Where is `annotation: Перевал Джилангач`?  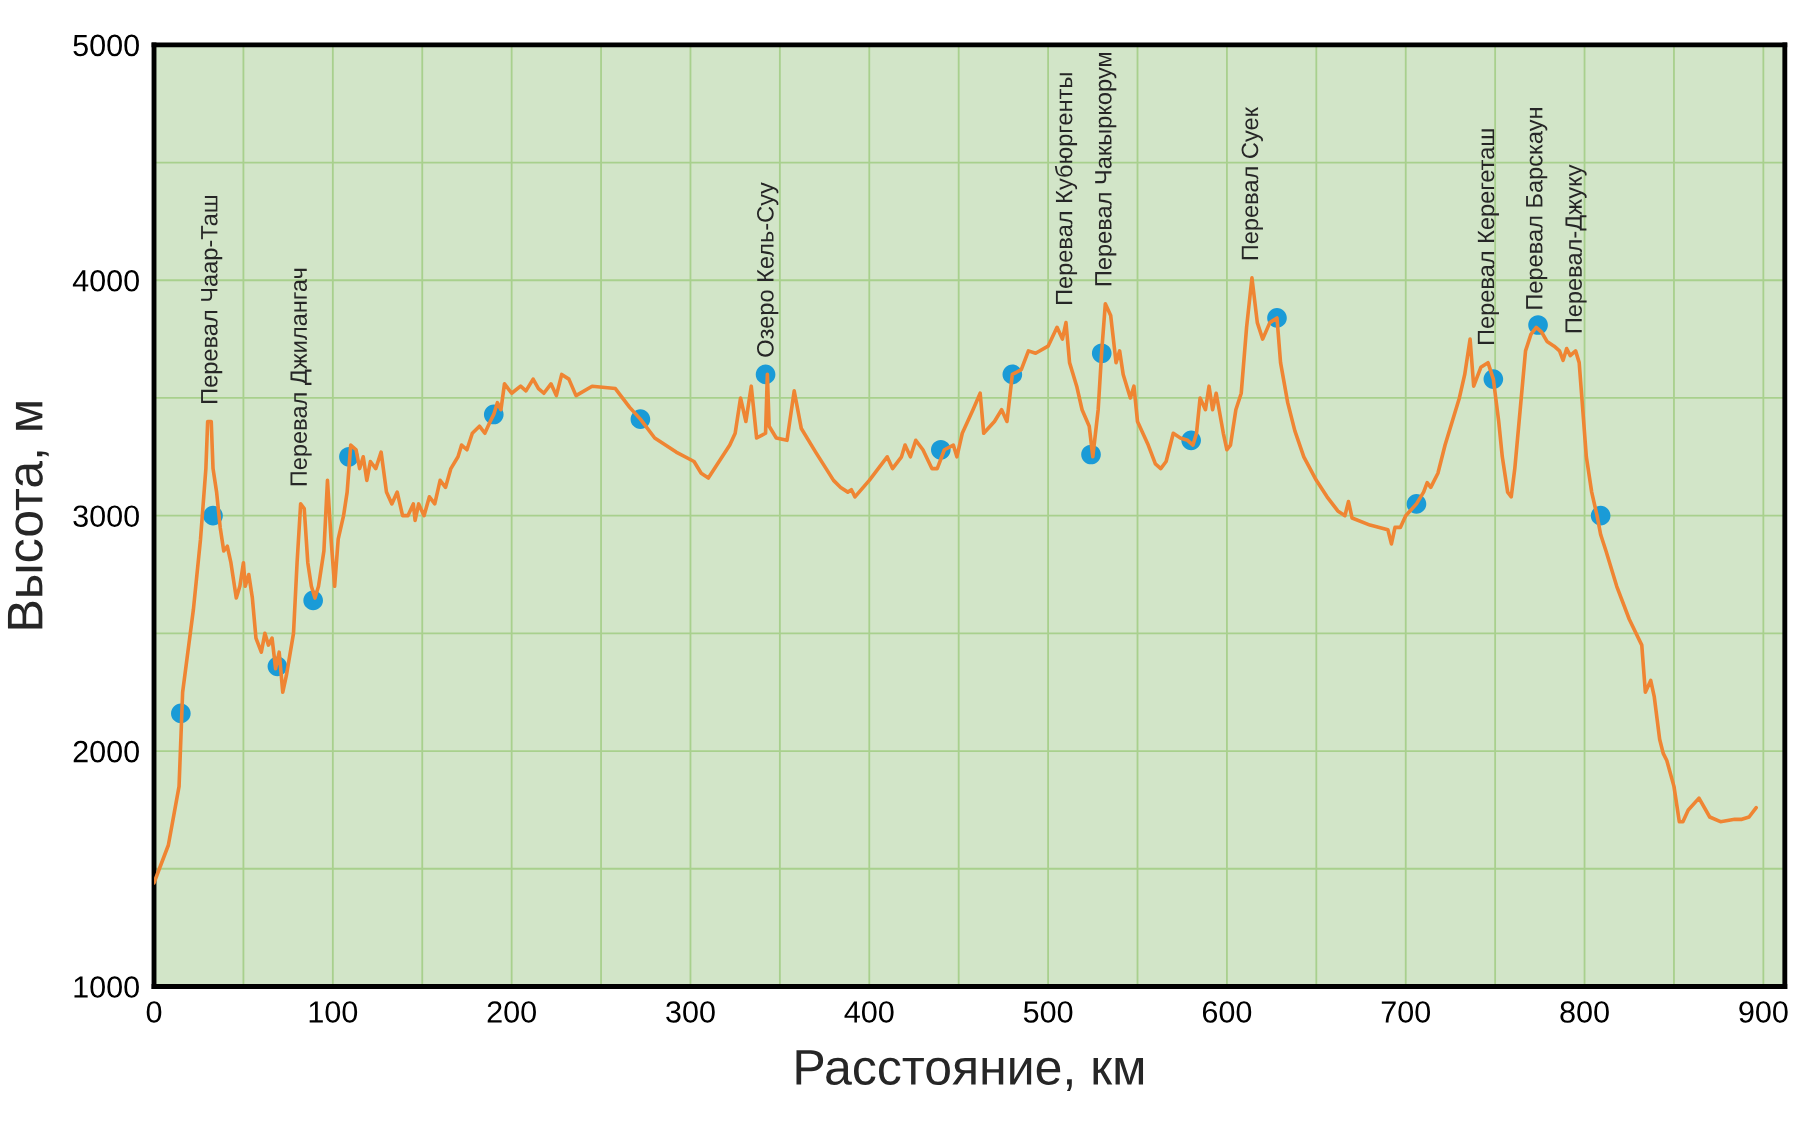 annotation: Перевал Джилангач is located at coordinates (301, 377).